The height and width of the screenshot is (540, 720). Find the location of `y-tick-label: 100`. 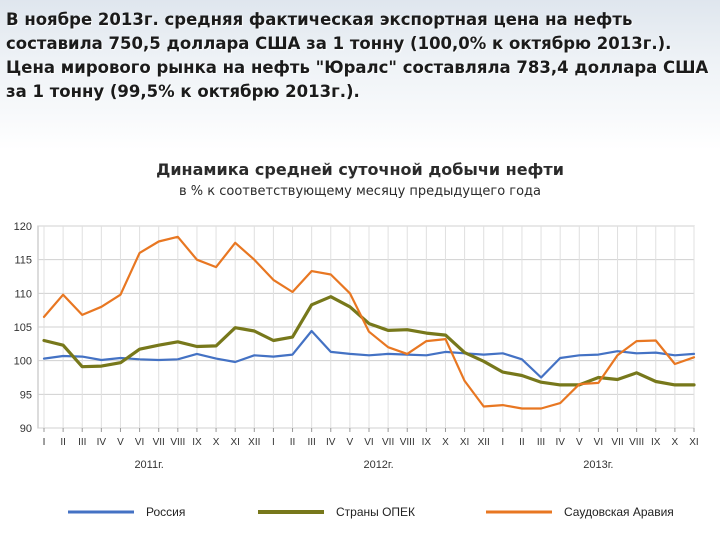

y-tick-label: 100 is located at coordinates (23, 362).